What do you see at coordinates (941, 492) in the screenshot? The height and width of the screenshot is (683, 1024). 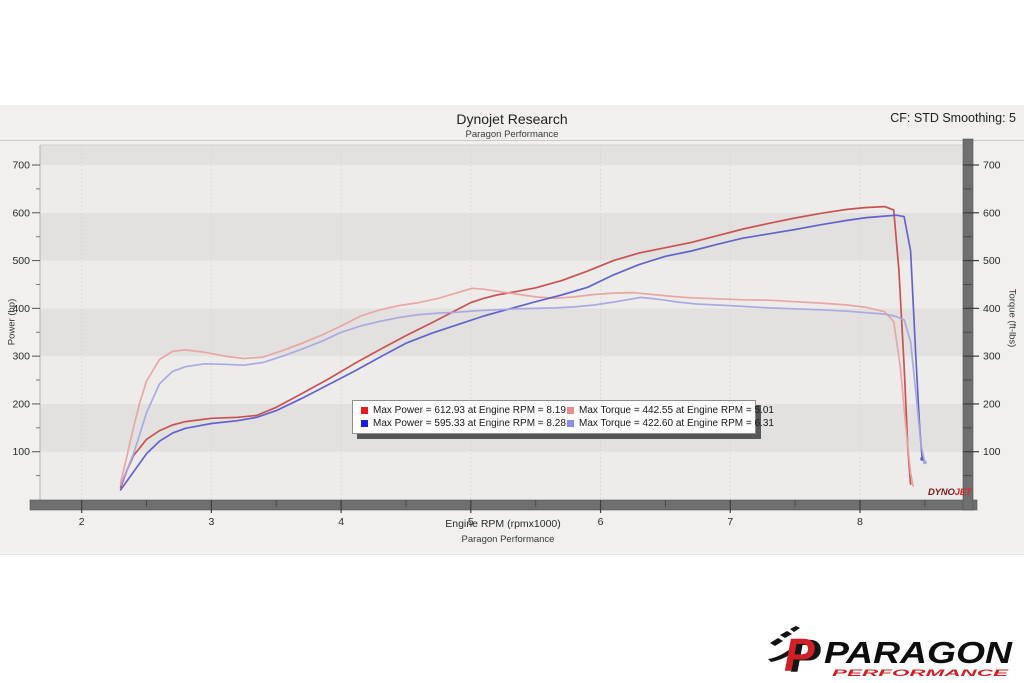 I see `dynojet-logo-part1: DYNO` at bounding box center [941, 492].